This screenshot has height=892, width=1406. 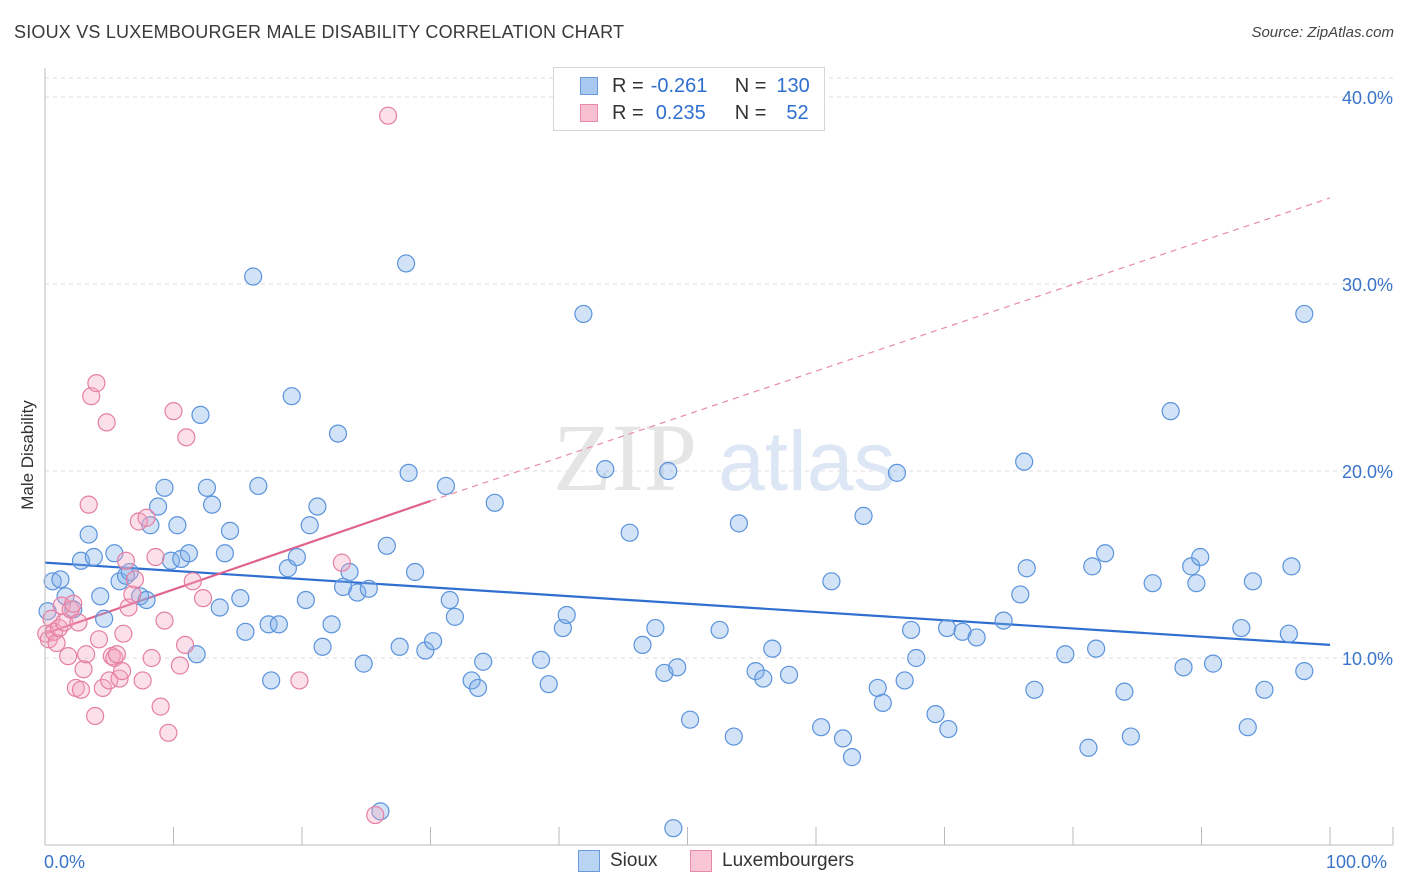 I want to click on y-tick-label: 20.0%, so click(x=1367, y=472).